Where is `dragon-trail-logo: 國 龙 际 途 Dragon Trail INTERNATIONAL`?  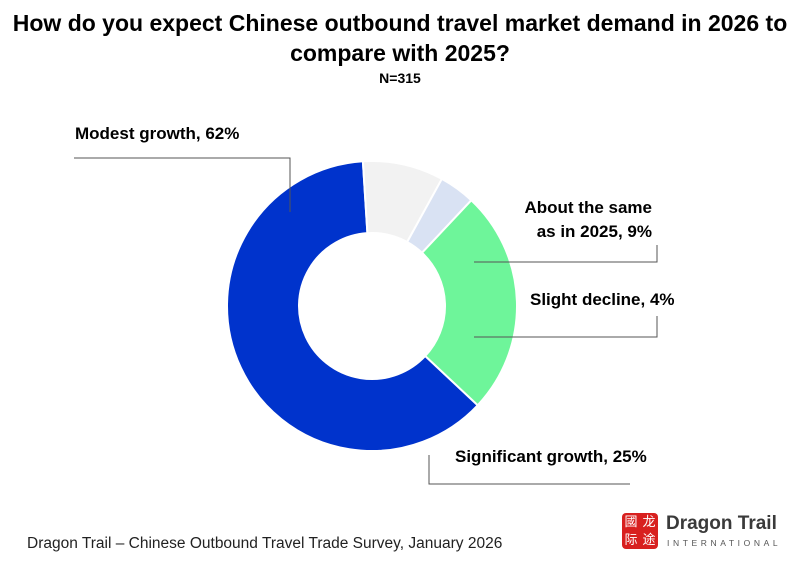
dragon-trail-logo: 國 龙 际 途 Dragon Trail INTERNATIONAL is located at coordinates (702, 533).